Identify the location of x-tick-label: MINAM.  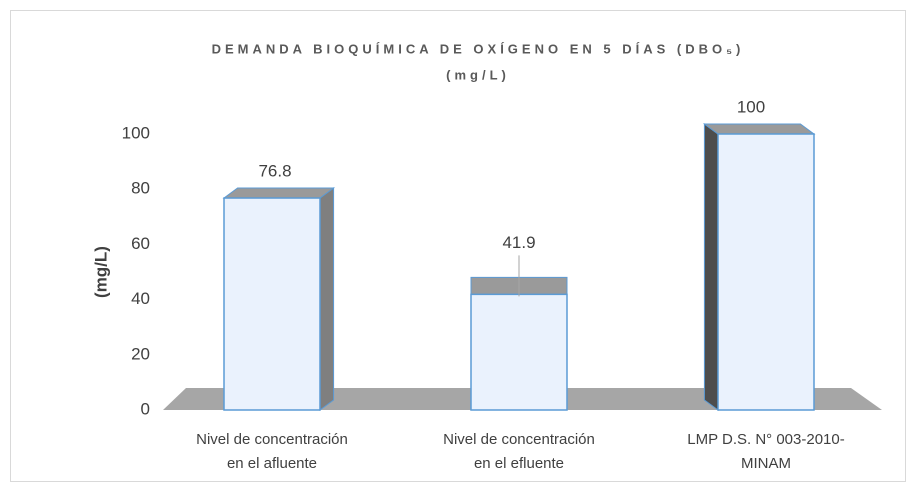
(766, 463).